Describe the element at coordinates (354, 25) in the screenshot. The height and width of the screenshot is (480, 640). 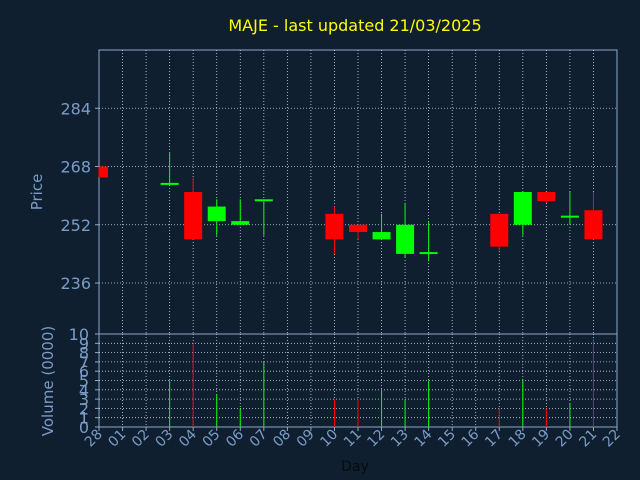
I see `chart-title: MAJE - last updated 21/03/2025` at that location.